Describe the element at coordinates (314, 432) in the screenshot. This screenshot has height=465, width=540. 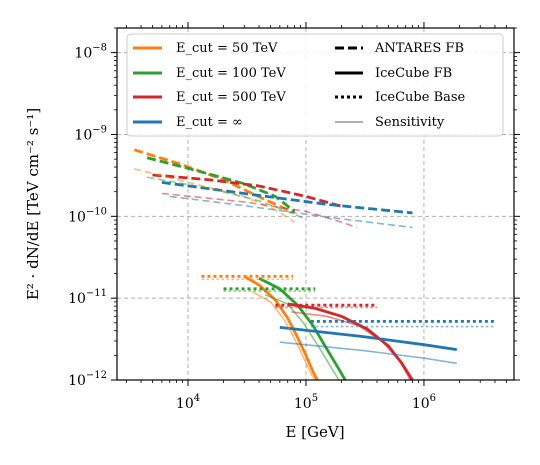
I see `x-axis-label: E [GeV]` at that location.